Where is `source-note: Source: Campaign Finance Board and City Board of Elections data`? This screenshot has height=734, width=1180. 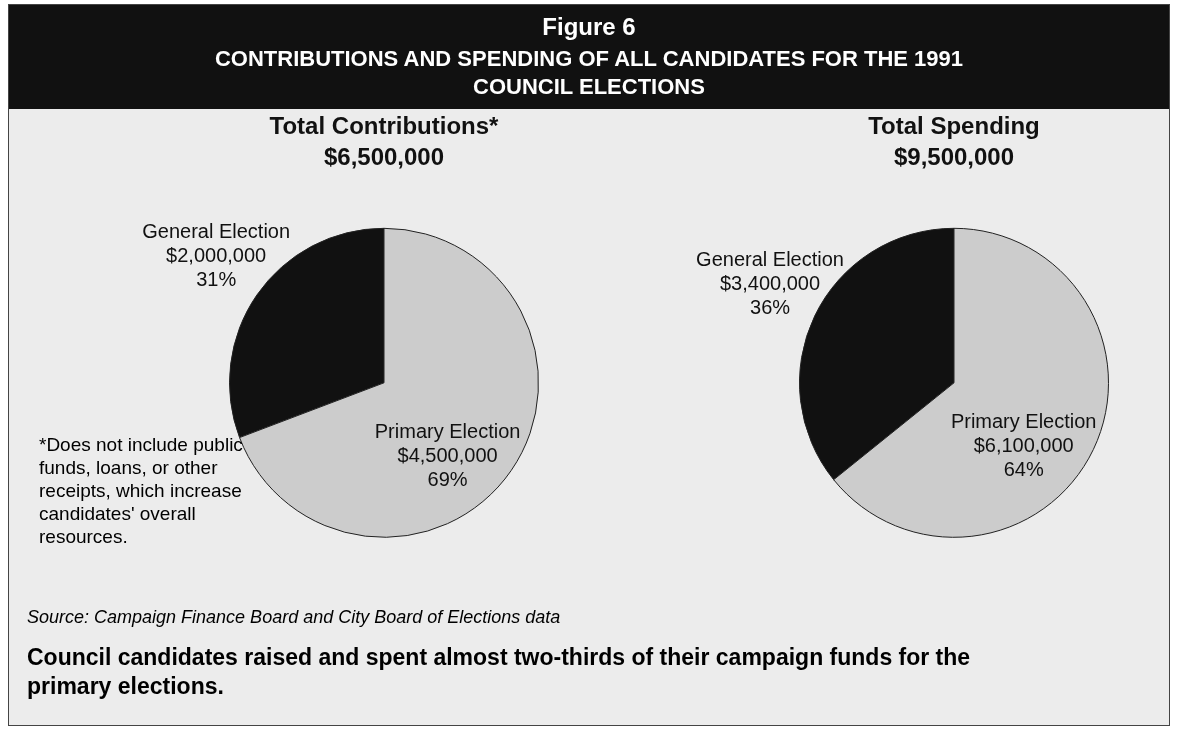 source-note: Source: Campaign Finance Board and City Board of Elections data is located at coordinates (294, 617).